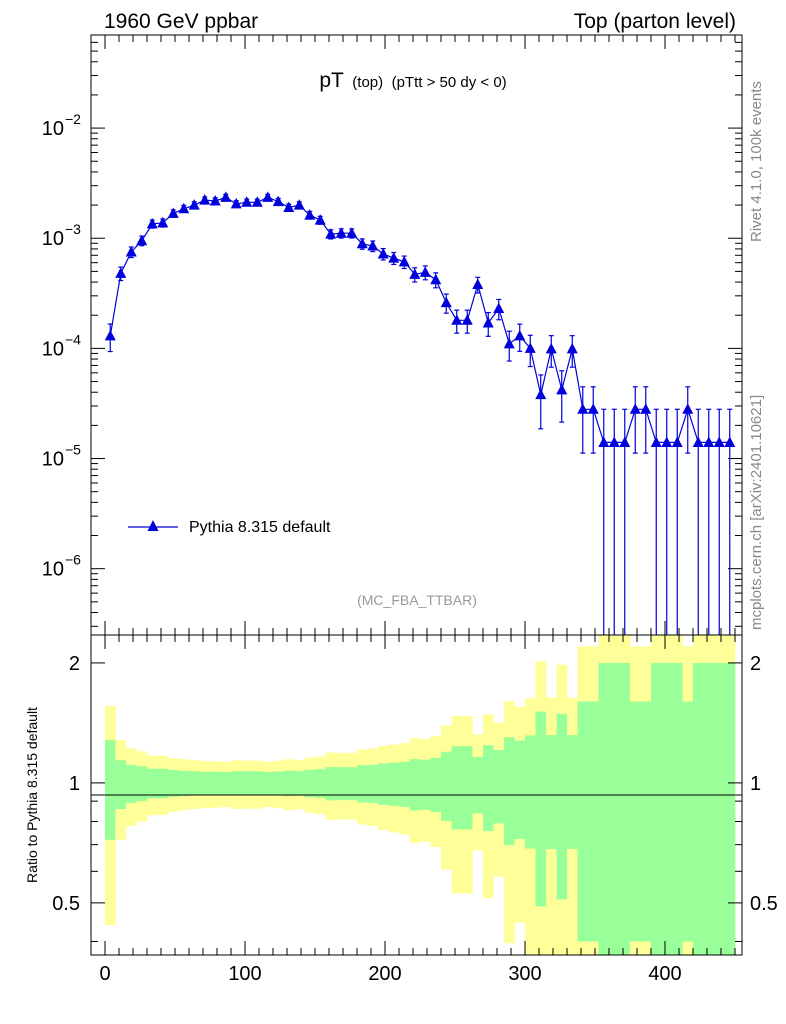 The image size is (786, 1024). I want to click on header-left-label: 1960 GeV ppbar, so click(181, 21).